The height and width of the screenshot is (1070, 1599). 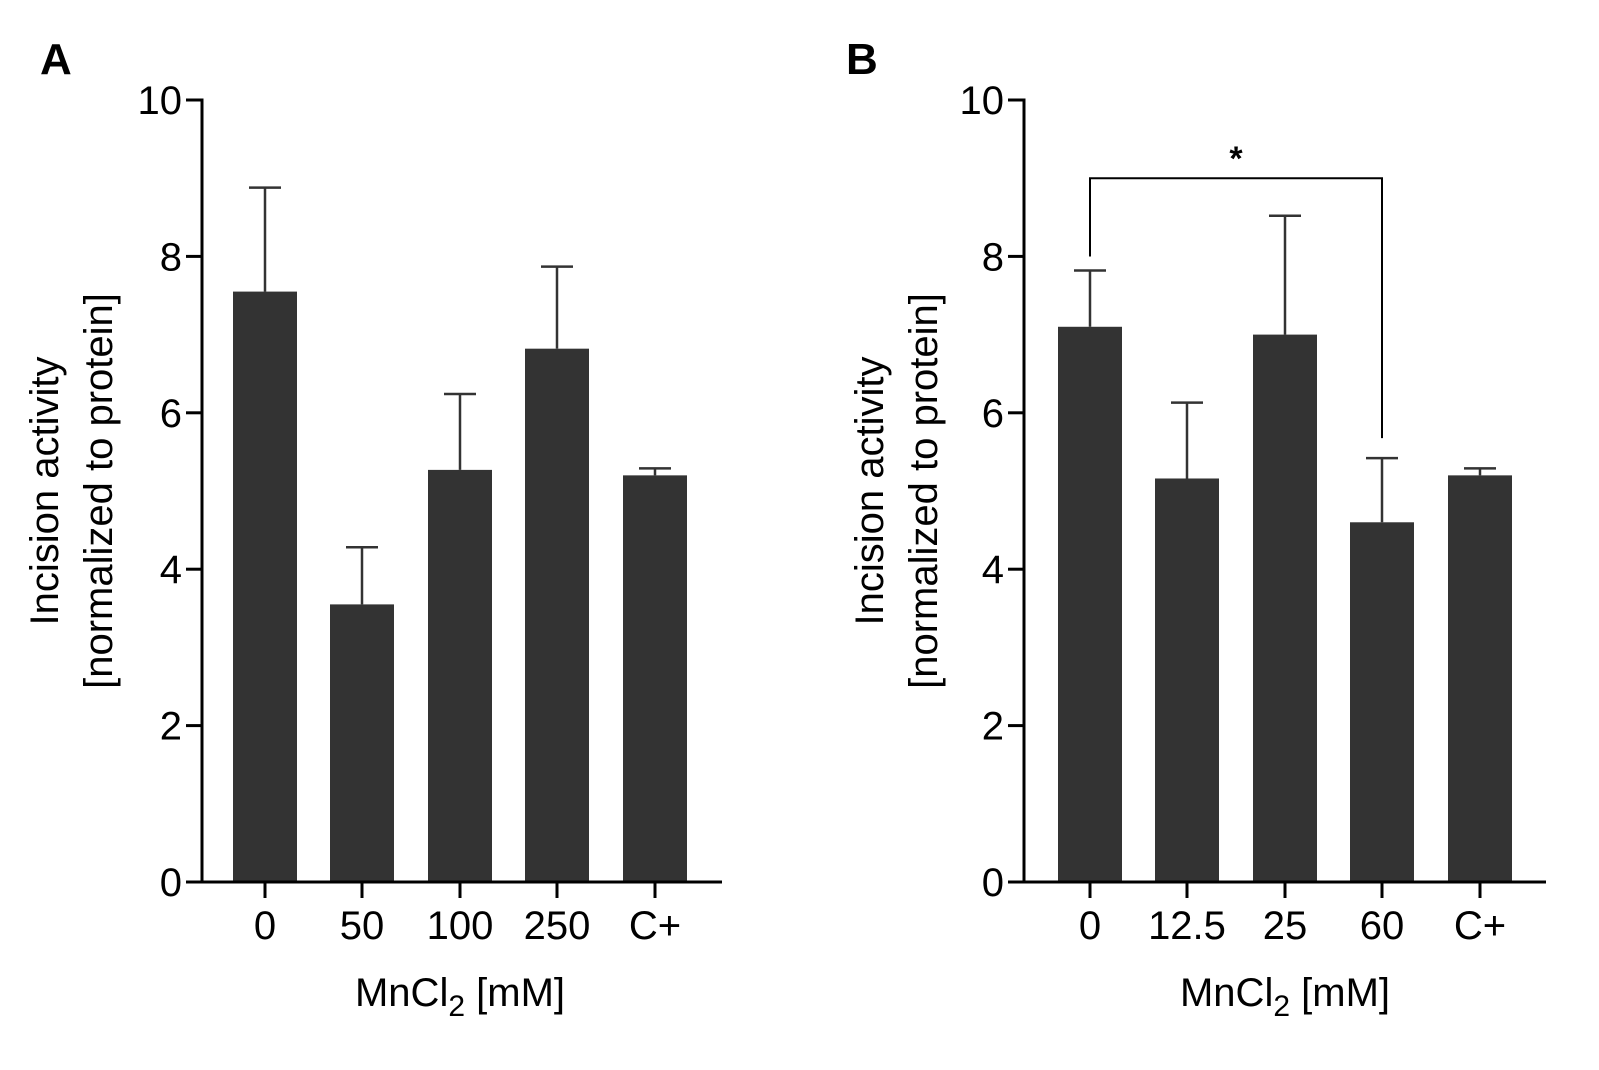 What do you see at coordinates (460, 926) in the screenshot?
I see `x-tick-label: 100` at bounding box center [460, 926].